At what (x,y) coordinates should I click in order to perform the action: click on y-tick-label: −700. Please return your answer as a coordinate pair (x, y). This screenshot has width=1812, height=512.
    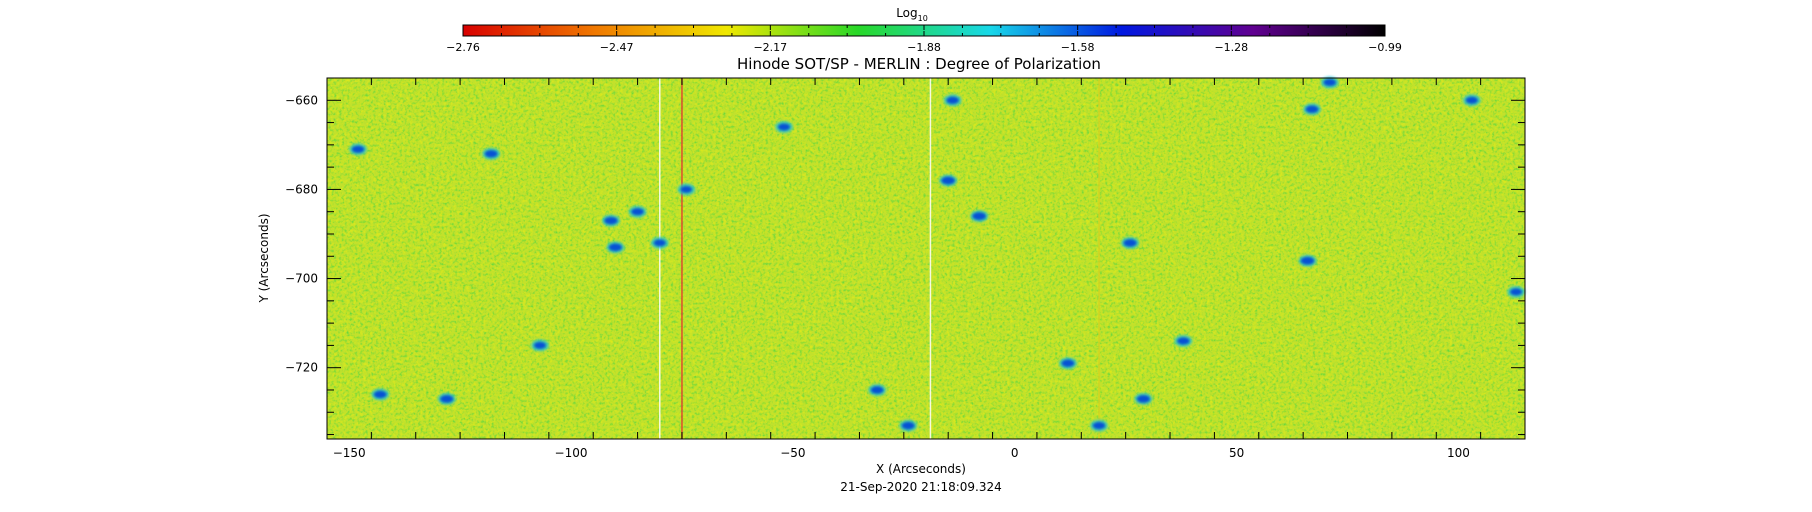
    Looking at the image, I should click on (301, 279).